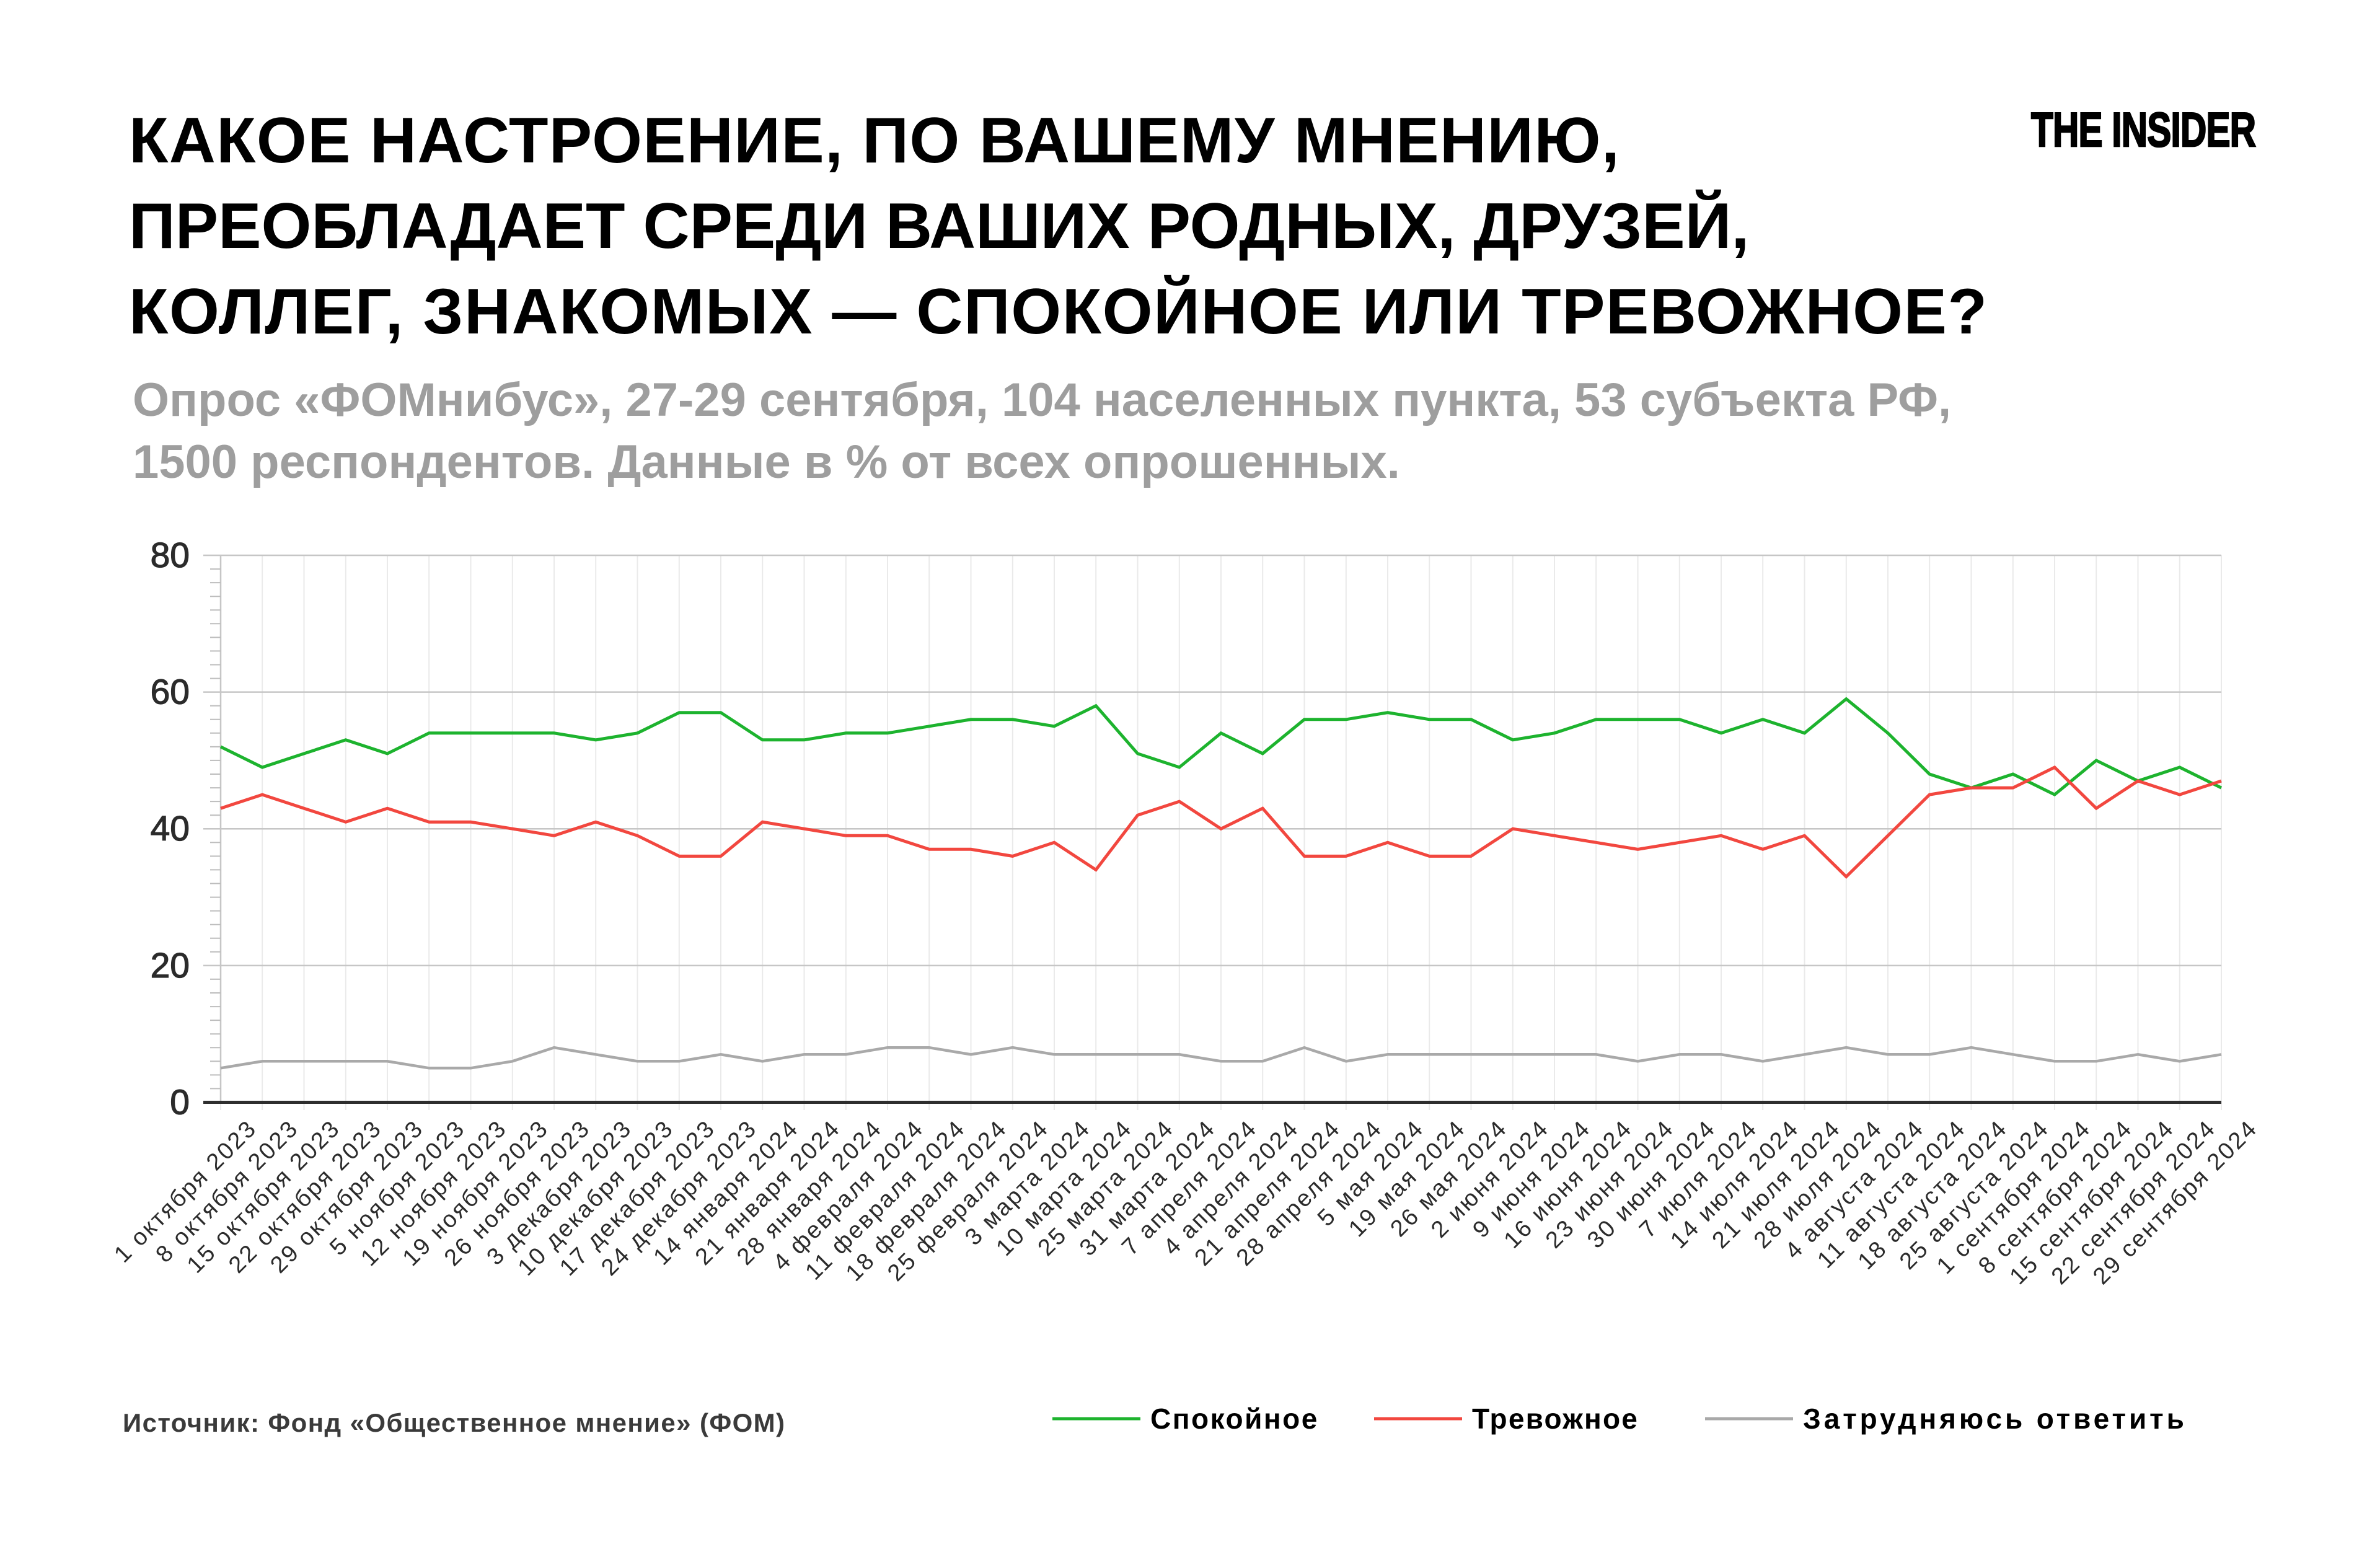 Image resolution: width=2380 pixels, height=1547 pixels. What do you see at coordinates (1555, 1419) in the screenshot?
I see `svg-text: Тревожное` at bounding box center [1555, 1419].